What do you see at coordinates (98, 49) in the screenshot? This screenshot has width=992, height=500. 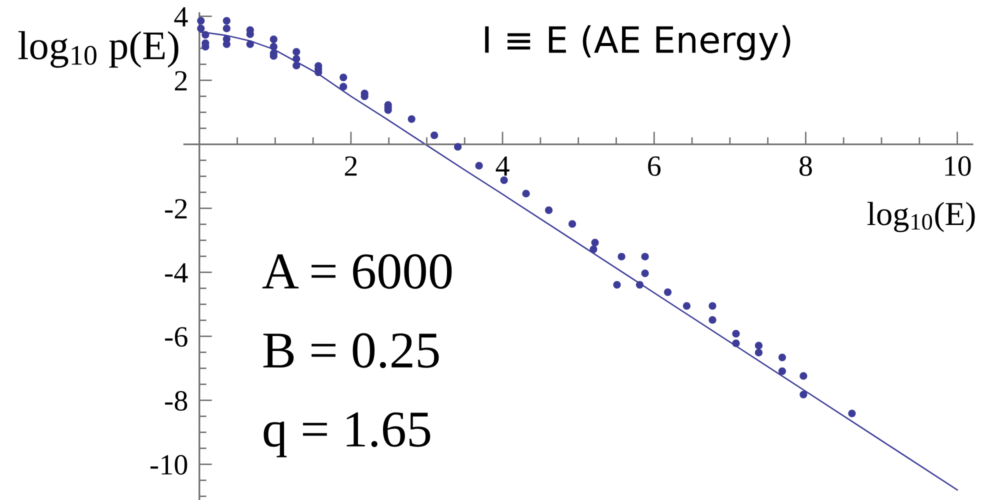 I see `y-axis-title: log$_{10}$ p(E)` at bounding box center [98, 49].